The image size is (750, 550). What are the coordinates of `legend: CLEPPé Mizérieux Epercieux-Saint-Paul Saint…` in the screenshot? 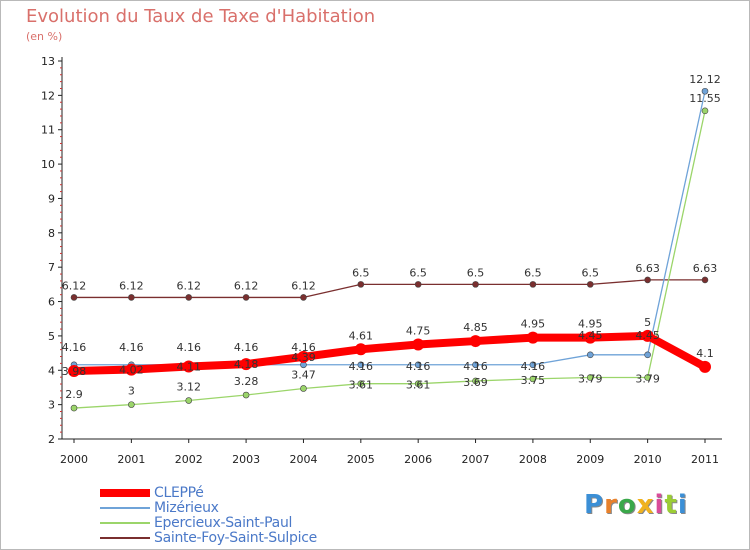 It's located at (208, 515).